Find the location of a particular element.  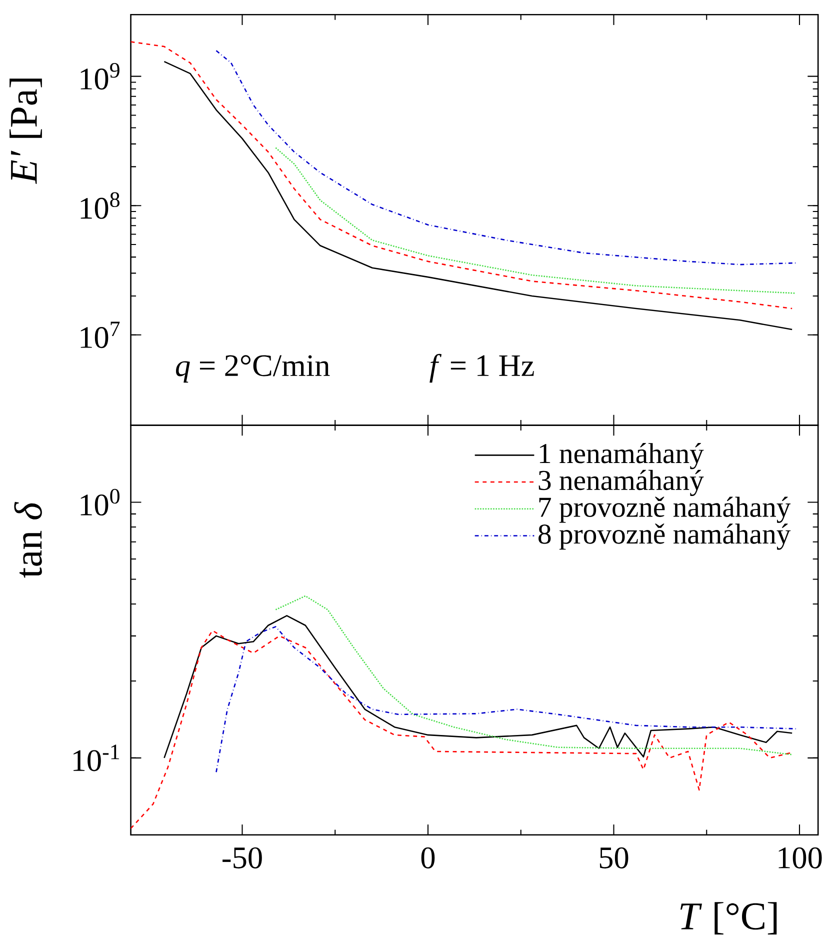

legend-label: 7 provozně namáhaný is located at coordinates (665, 509).